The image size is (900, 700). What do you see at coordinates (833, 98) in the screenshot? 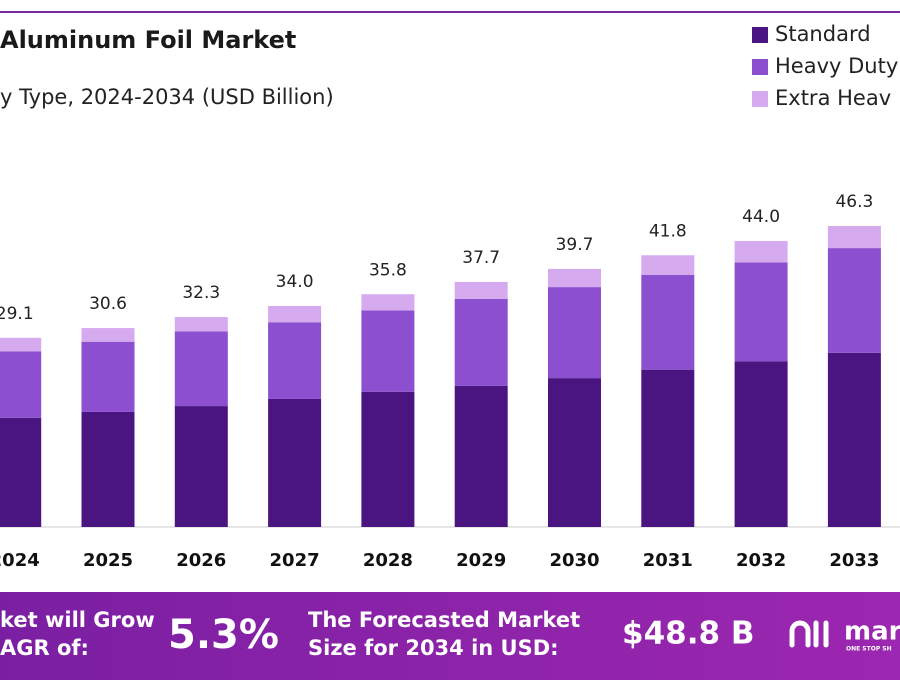
I see `legend-label: Extra Heav` at bounding box center [833, 98].